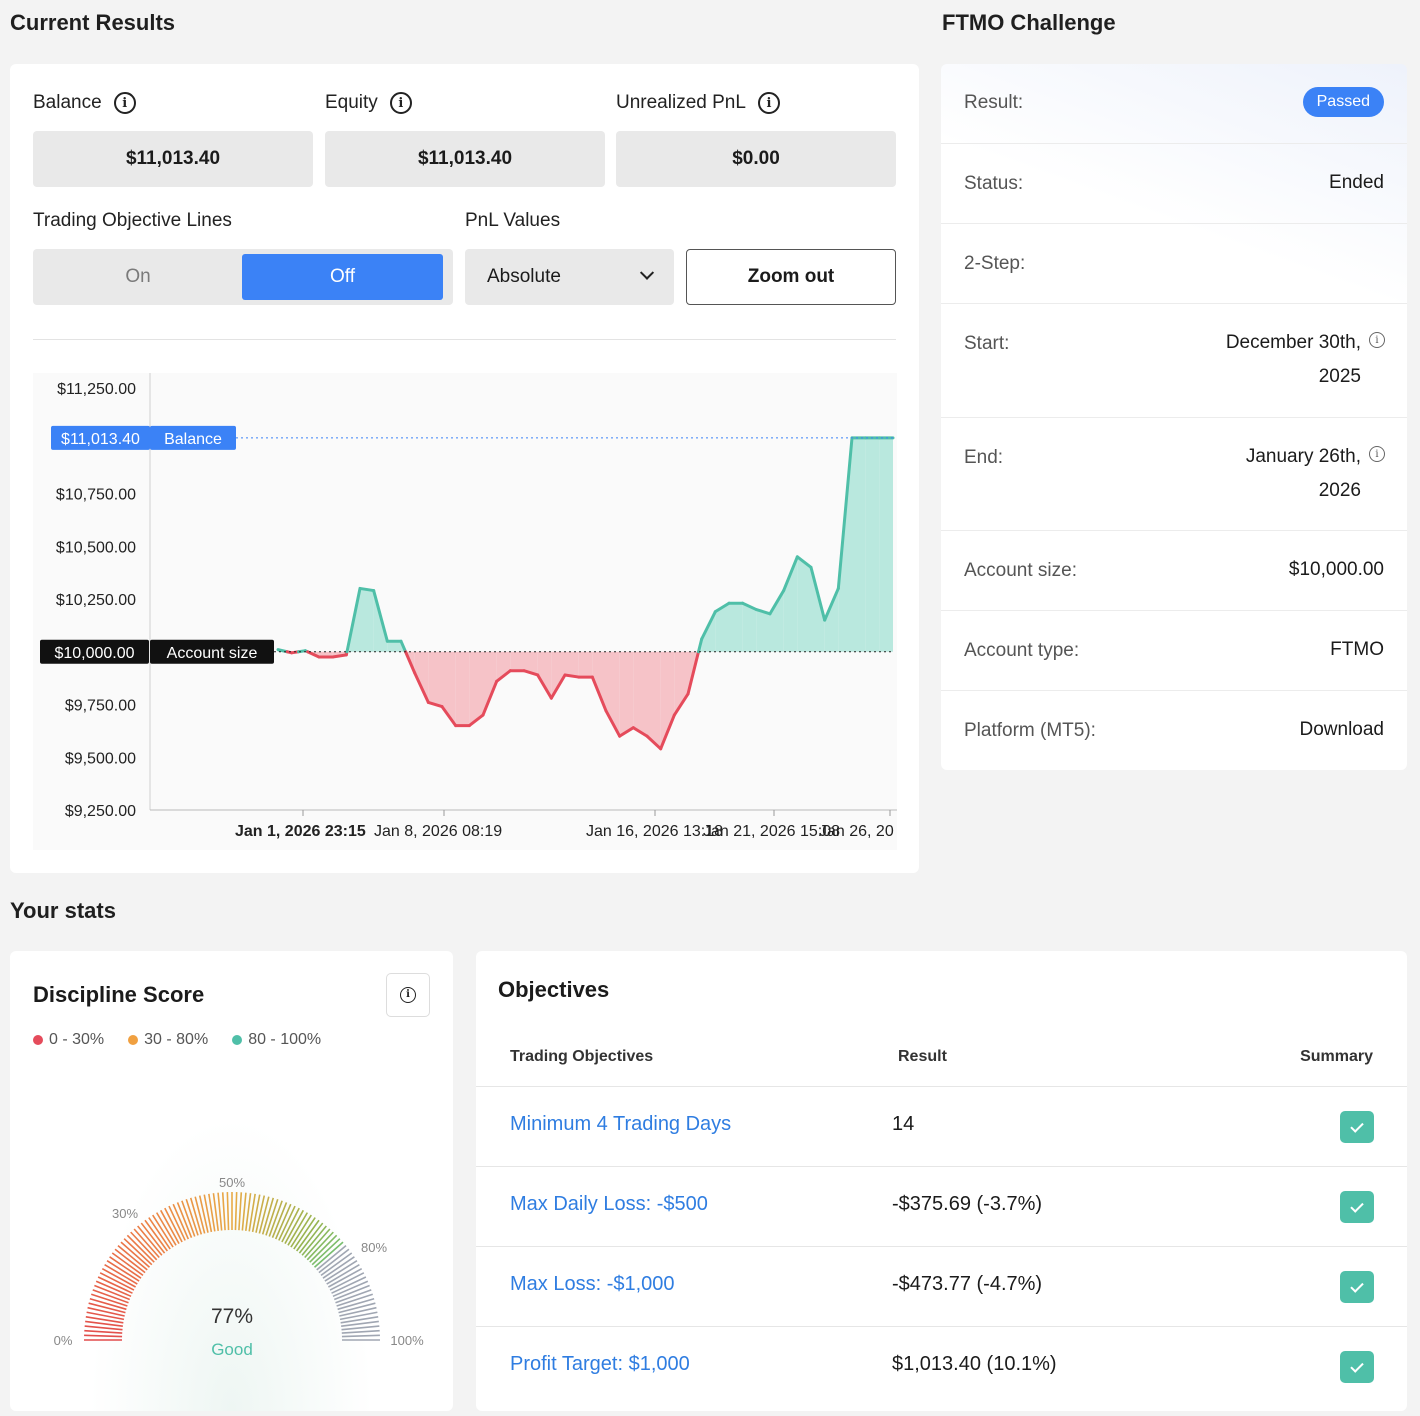 This screenshot has width=1420, height=1416. Describe the element at coordinates (1174, 361) in the screenshot. I see `start-row: Start: December 30th, 2025 i` at that location.